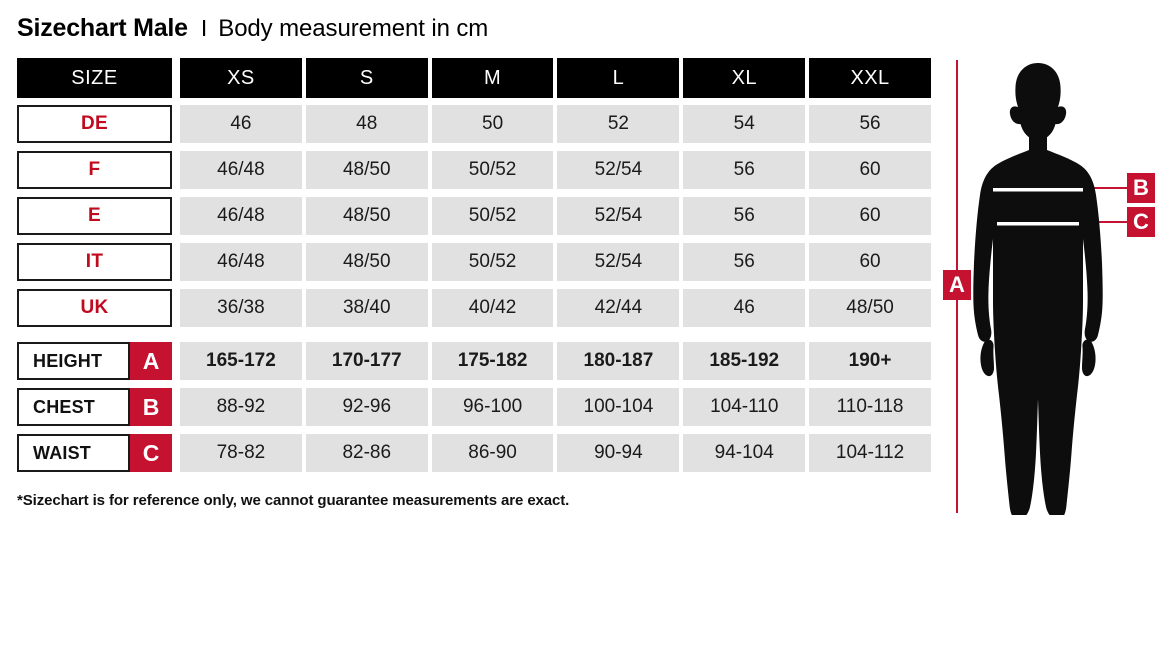 The width and height of the screenshot is (1169, 645). What do you see at coordinates (1111, 222) in the screenshot?
I see `waist-leader-line` at bounding box center [1111, 222].